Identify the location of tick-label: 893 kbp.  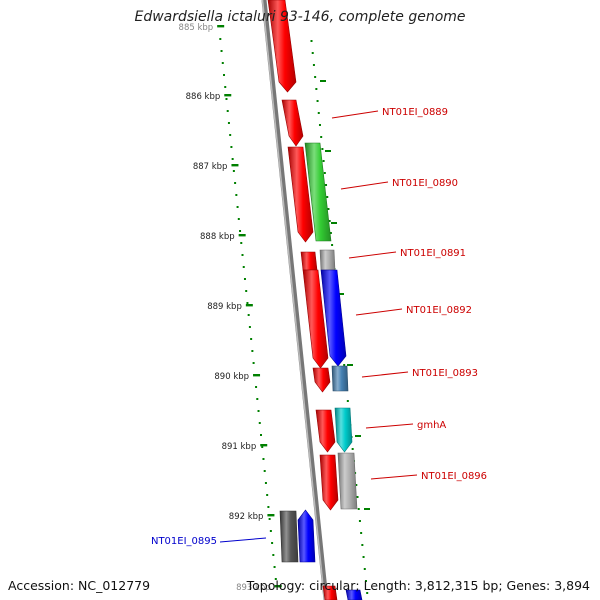
(253, 588).